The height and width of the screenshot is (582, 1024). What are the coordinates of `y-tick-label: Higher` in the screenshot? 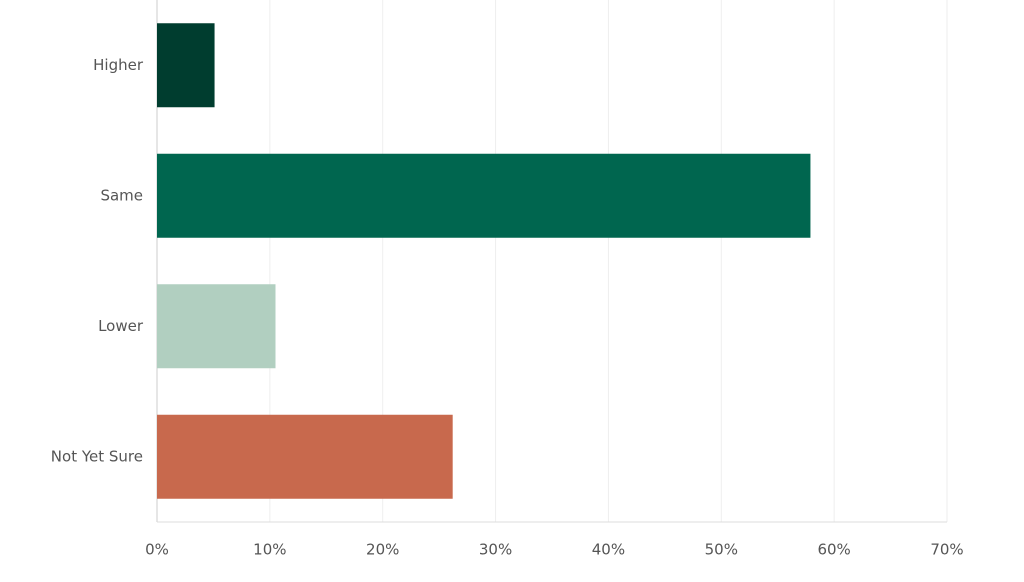 It's located at (118, 65).